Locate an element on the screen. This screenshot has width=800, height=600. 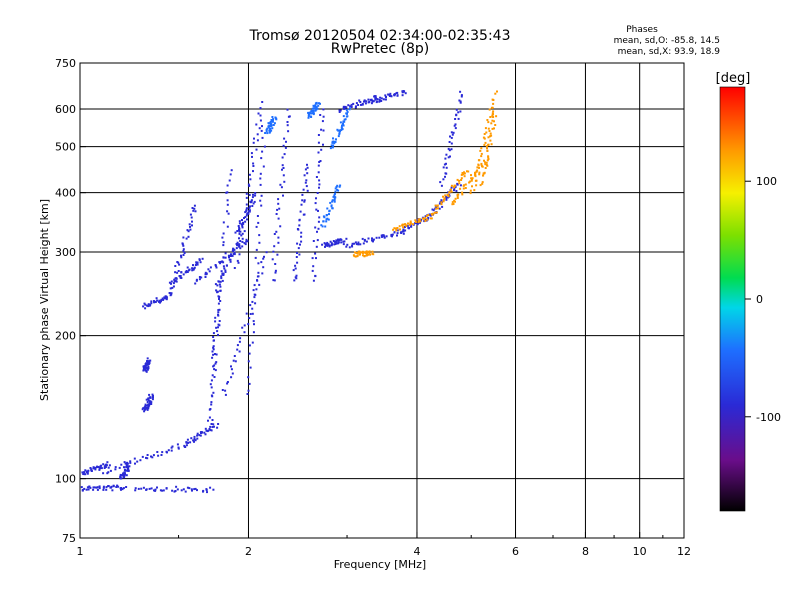
x-tick-label: 12 is located at coordinates (684, 551).